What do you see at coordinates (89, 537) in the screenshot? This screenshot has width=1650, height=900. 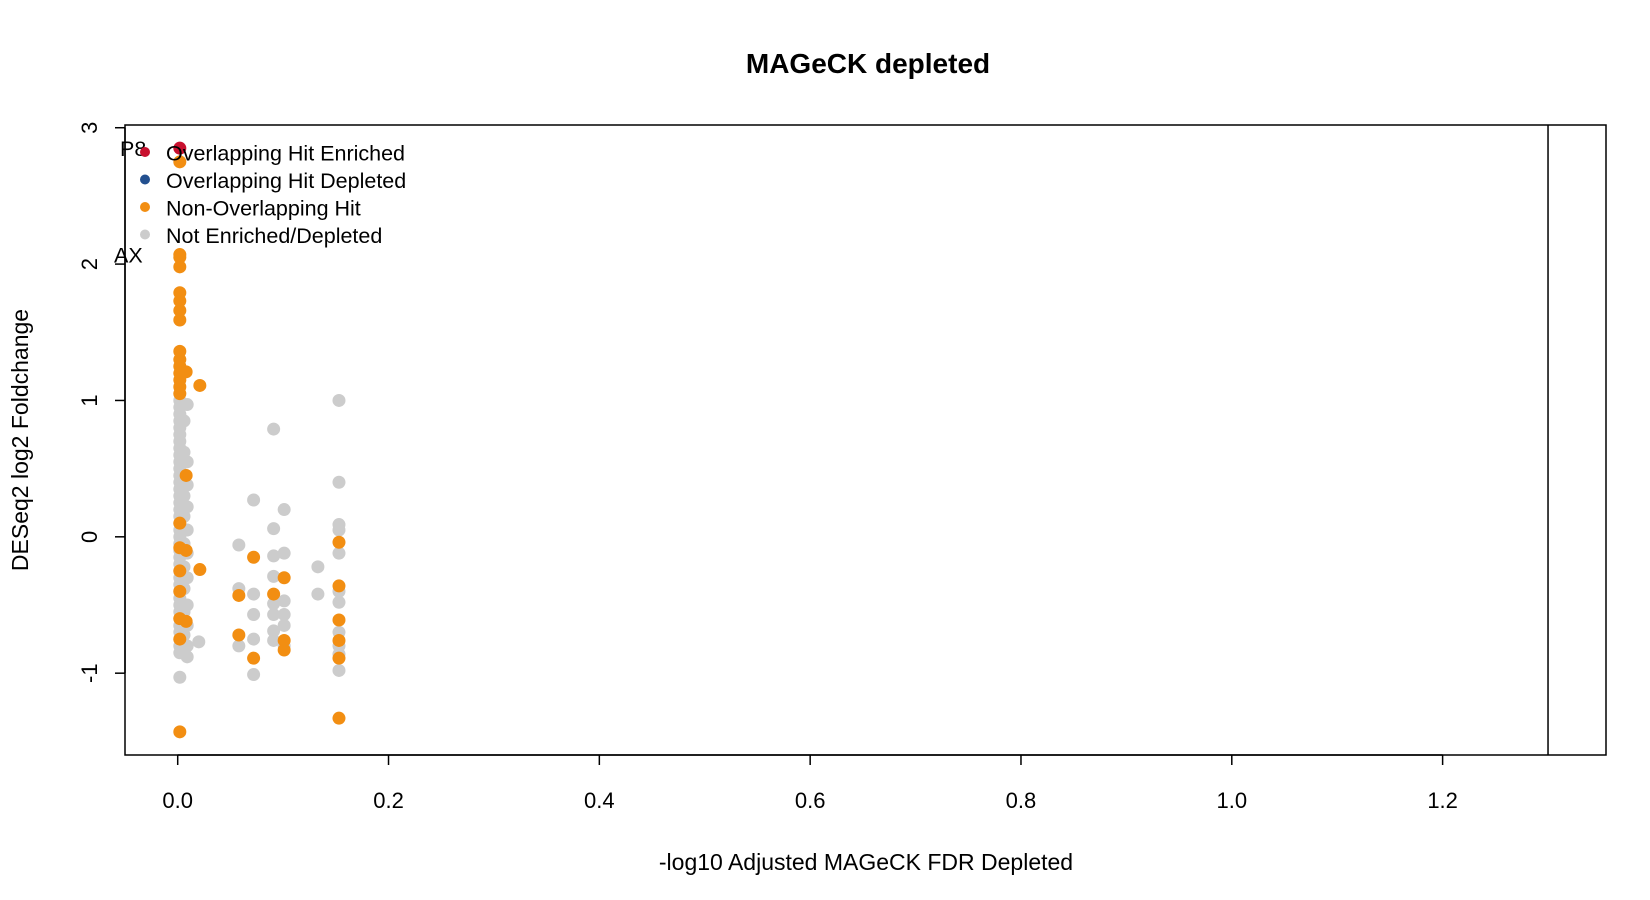 I see `y-tick-label: 0` at bounding box center [89, 537].